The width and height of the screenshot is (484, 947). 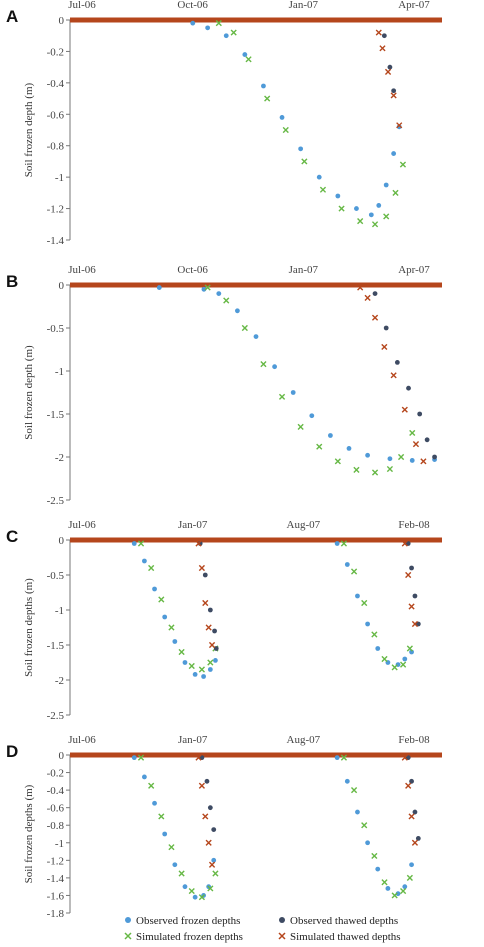 I want to click on series-observed-frozen, so click(x=296, y=374).